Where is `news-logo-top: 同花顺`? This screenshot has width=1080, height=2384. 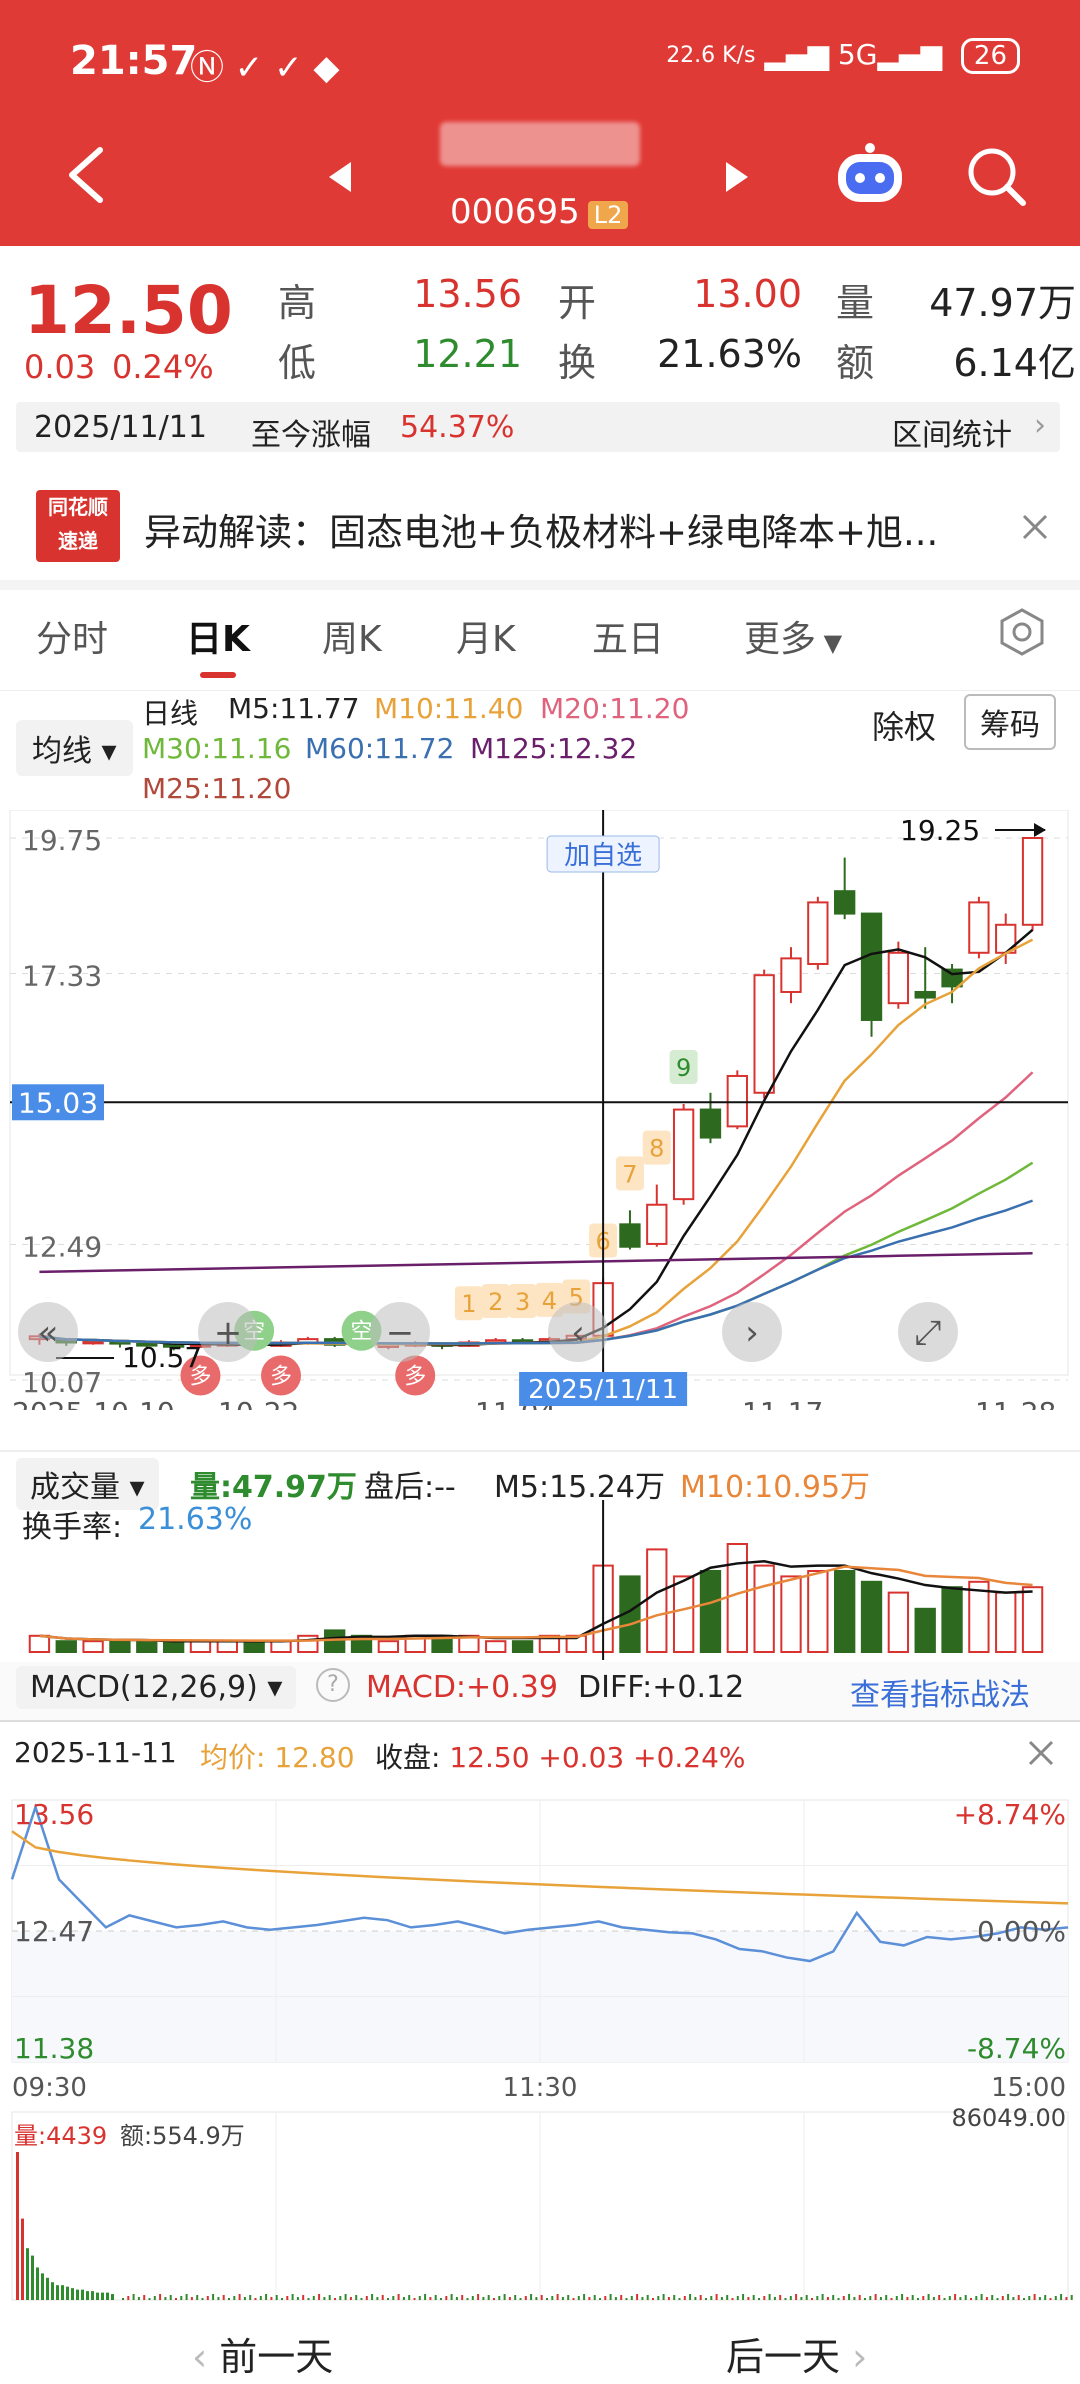
news-logo-top: 同花顺 is located at coordinates (78, 507).